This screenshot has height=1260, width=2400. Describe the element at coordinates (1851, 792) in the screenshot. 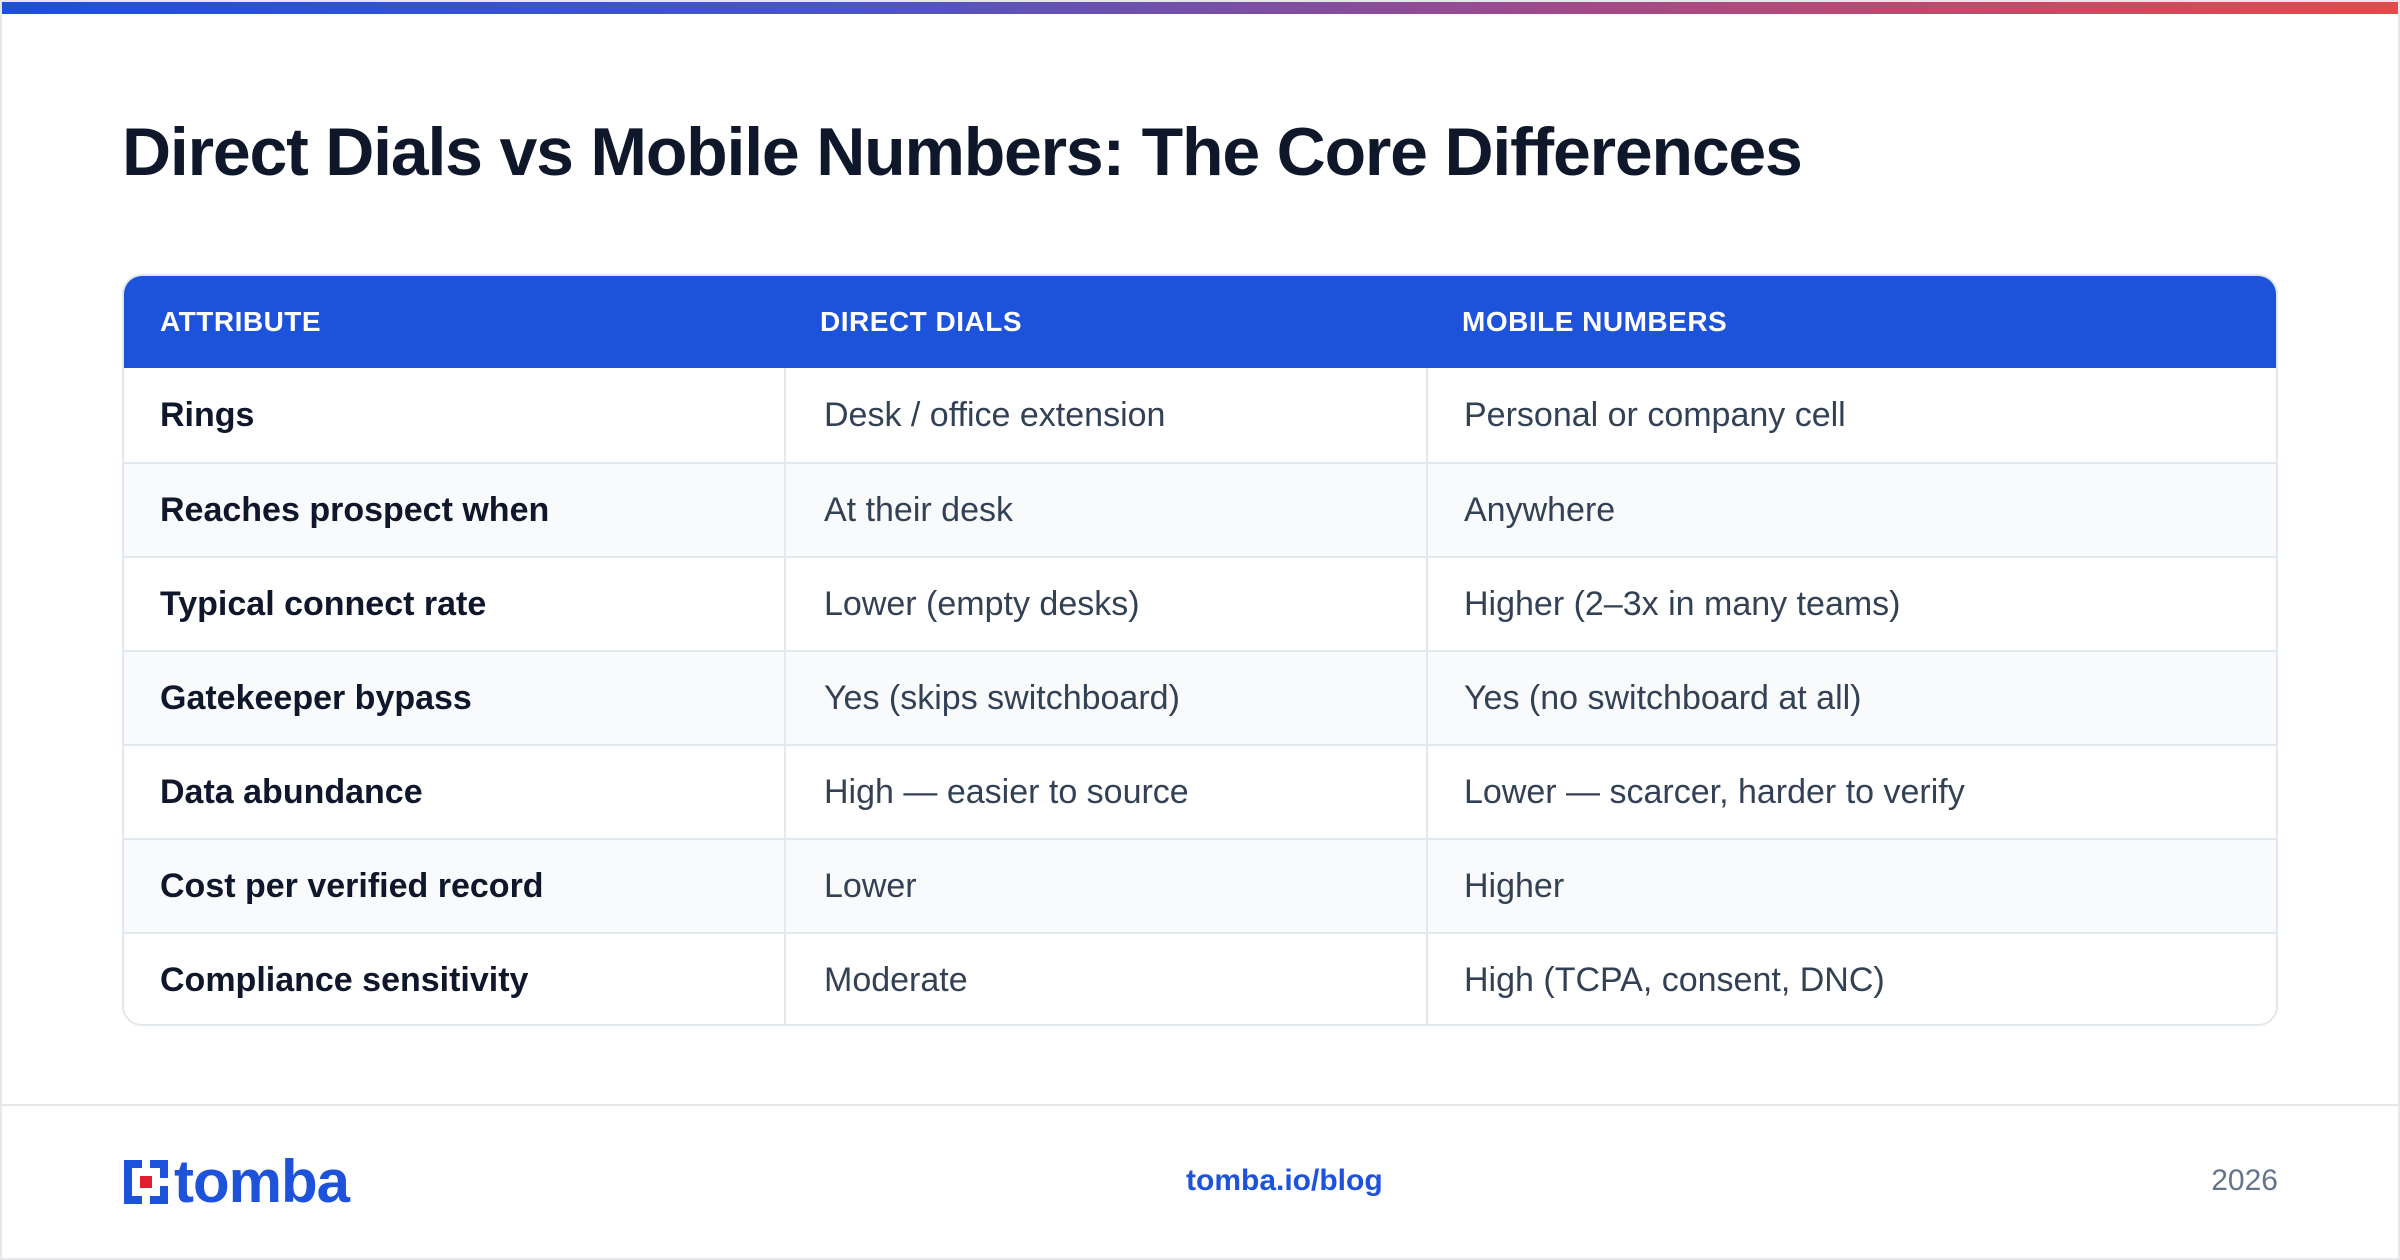

I see `row-mobile-numbers: Lower — scarcer, harder to verify` at that location.